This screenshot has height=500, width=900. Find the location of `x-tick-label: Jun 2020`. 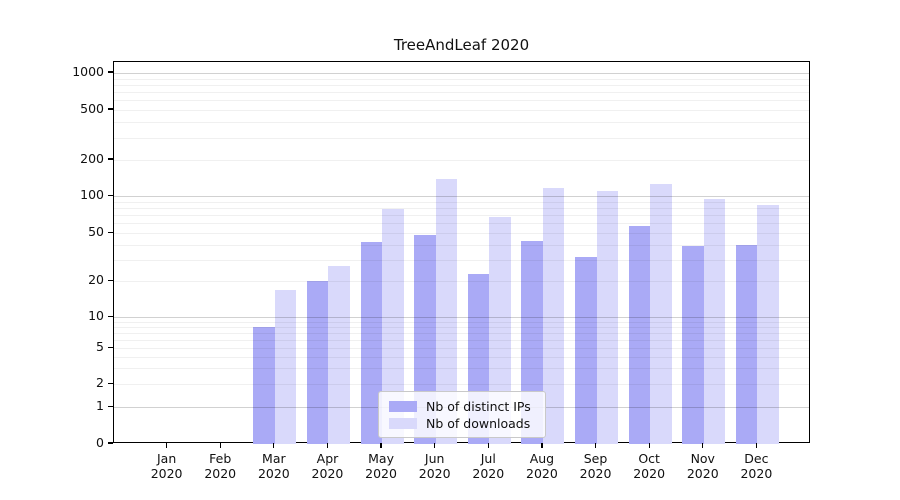

x-tick-label: Jun 2020 is located at coordinates (434, 466).